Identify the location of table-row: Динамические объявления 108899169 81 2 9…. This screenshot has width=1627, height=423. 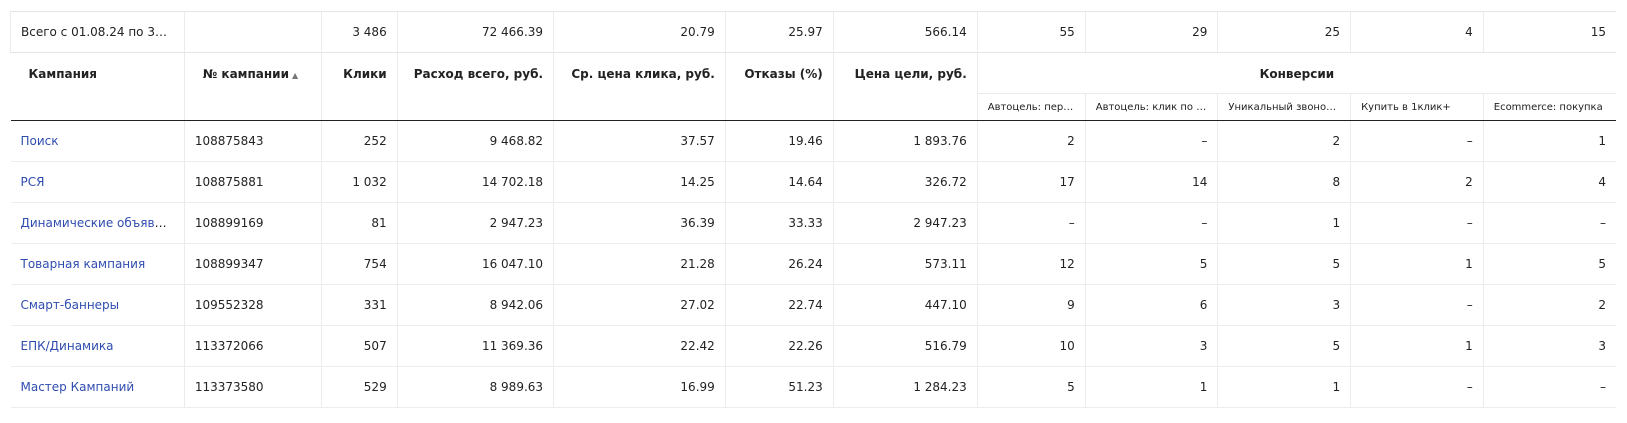
(813, 223).